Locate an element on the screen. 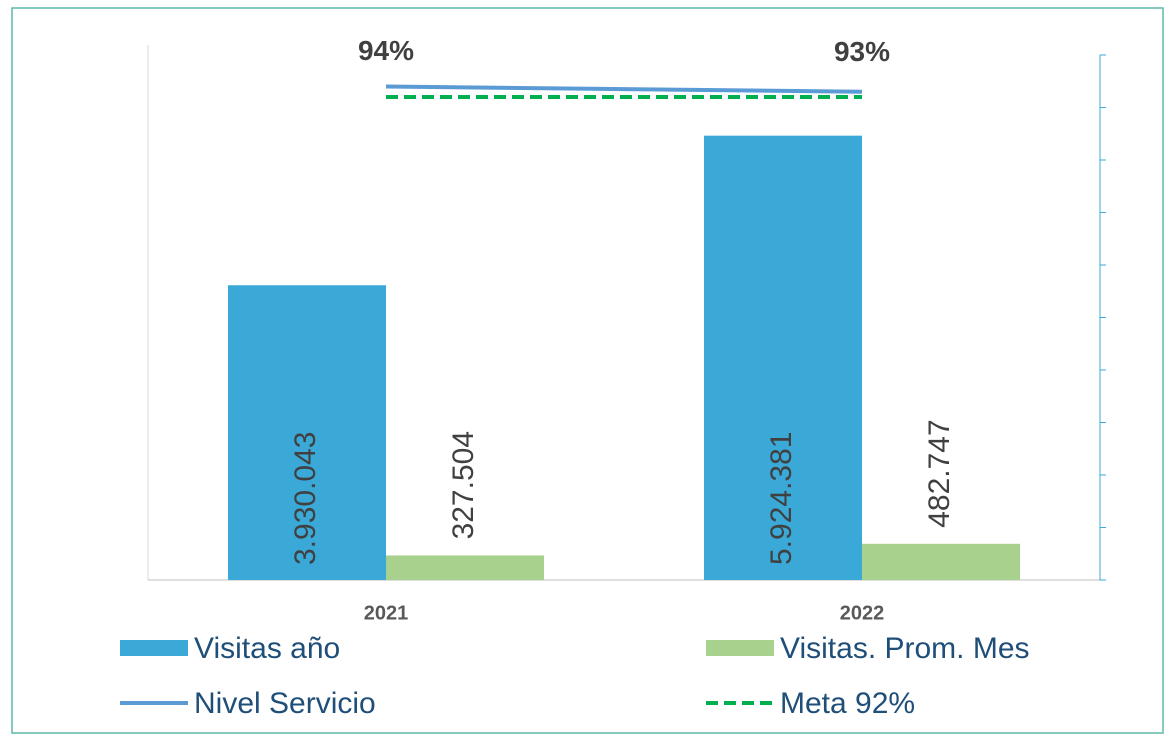  data-label: 482.747 is located at coordinates (939, 473).